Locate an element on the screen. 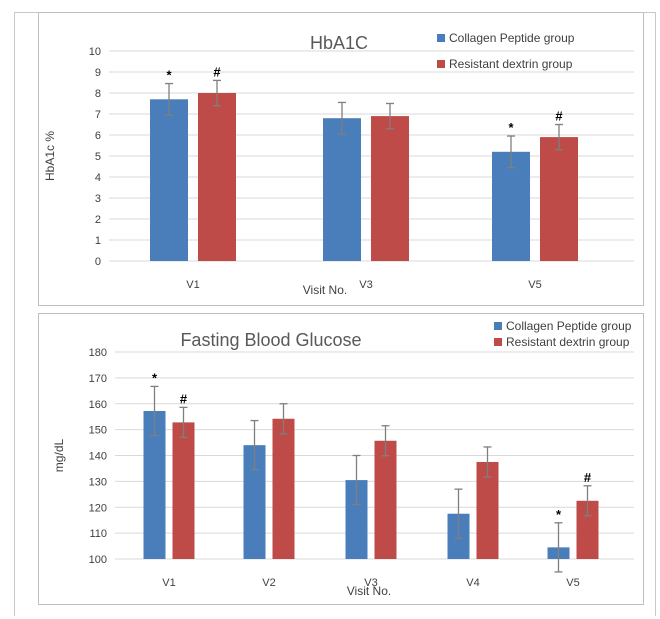 The image size is (660, 619). chart-title: Fasting Blood Glucose is located at coordinates (270, 340).